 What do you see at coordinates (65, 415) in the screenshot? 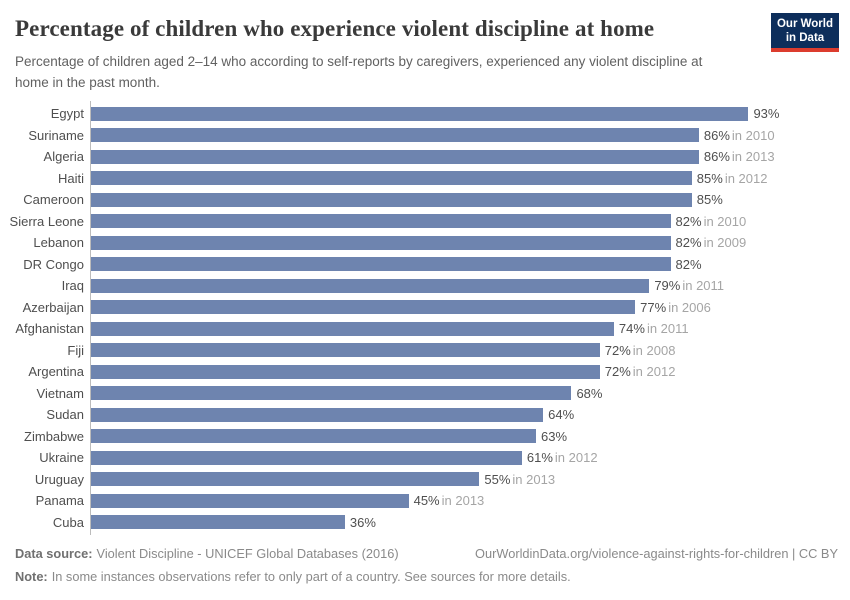
I see `country-label: Sudan` at bounding box center [65, 415].